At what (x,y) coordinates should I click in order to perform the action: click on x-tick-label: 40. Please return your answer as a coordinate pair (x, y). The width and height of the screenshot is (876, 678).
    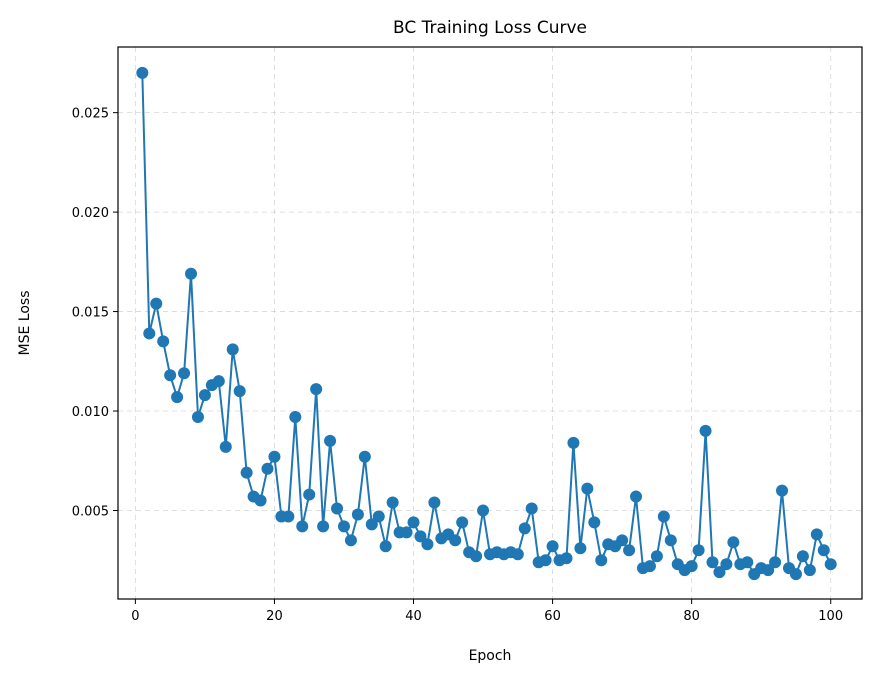
    Looking at the image, I should click on (413, 616).